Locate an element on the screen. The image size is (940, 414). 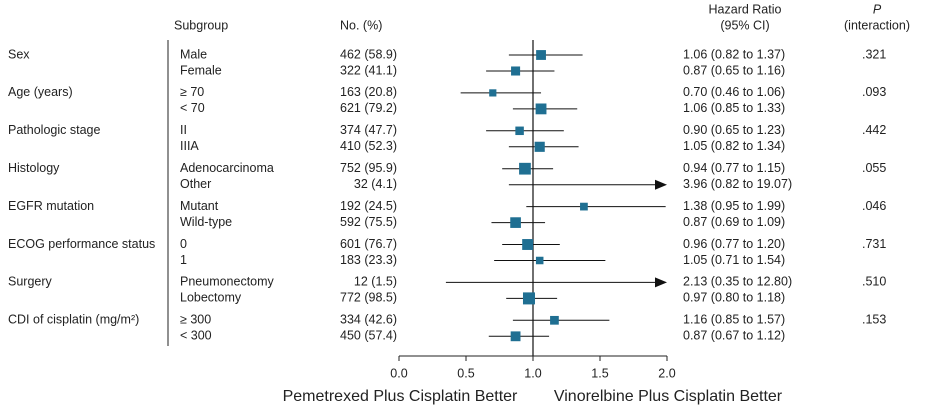
subgroup: Lobectomy is located at coordinates (211, 298).